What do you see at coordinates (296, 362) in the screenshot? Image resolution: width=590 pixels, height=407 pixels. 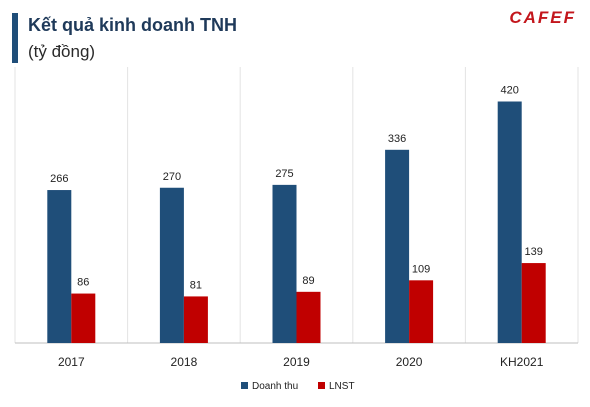 I see `x-tick-label: 2019` at bounding box center [296, 362].